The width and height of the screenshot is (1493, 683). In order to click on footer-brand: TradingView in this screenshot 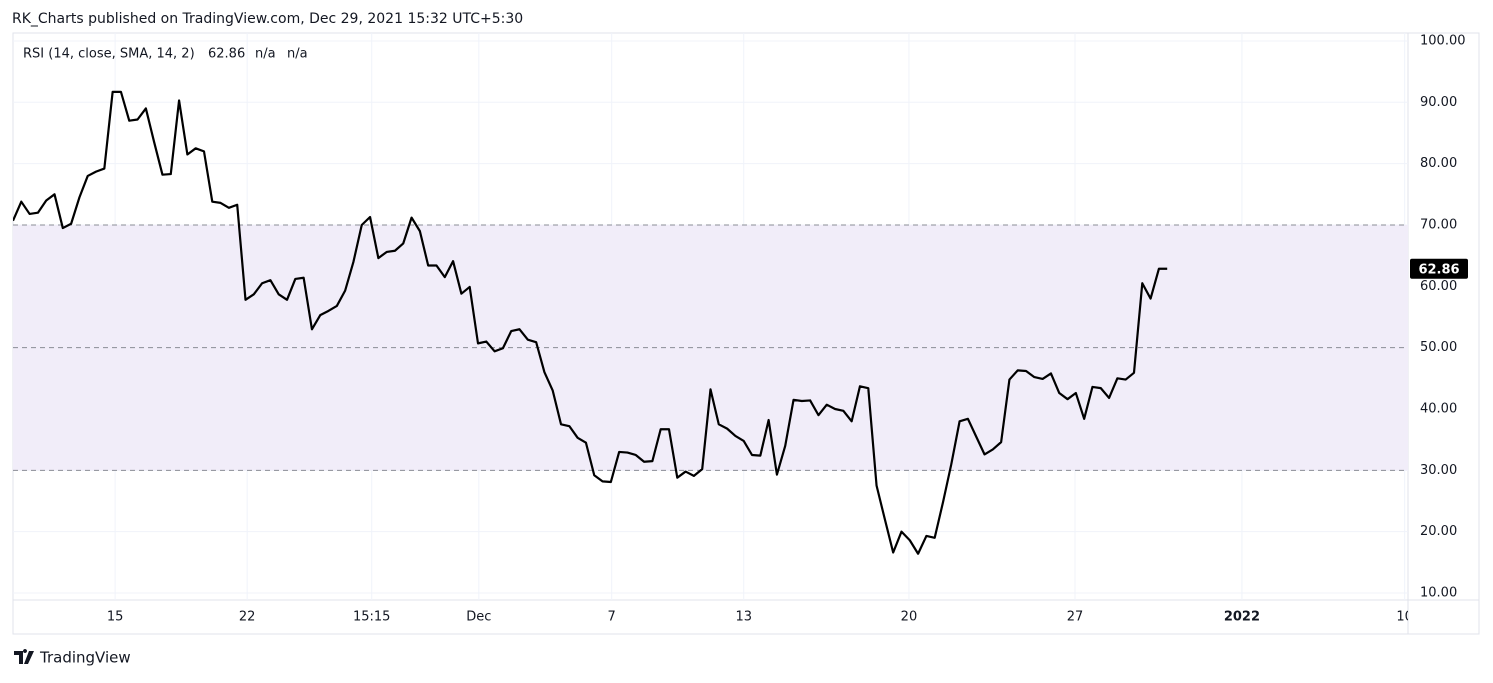, I will do `click(85, 658)`.